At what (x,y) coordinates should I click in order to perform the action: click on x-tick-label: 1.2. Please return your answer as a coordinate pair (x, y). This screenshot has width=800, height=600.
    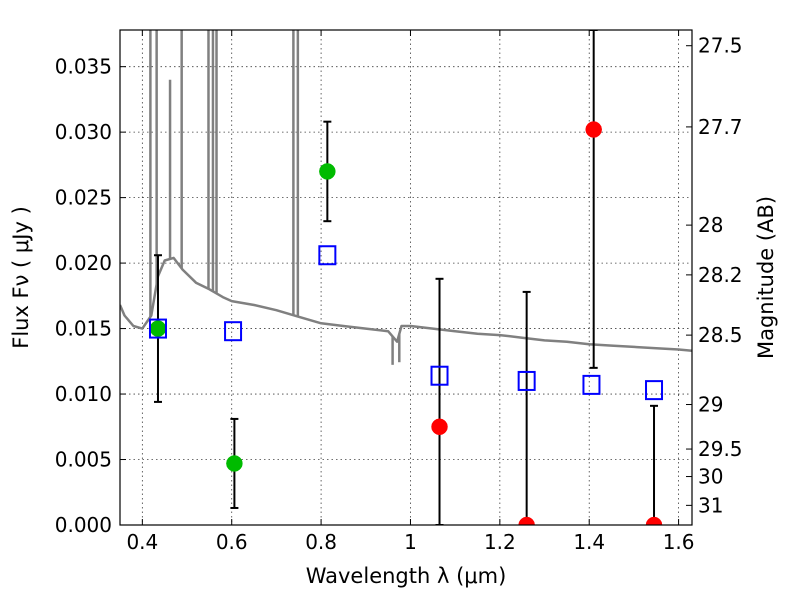
    Looking at the image, I should click on (500, 542).